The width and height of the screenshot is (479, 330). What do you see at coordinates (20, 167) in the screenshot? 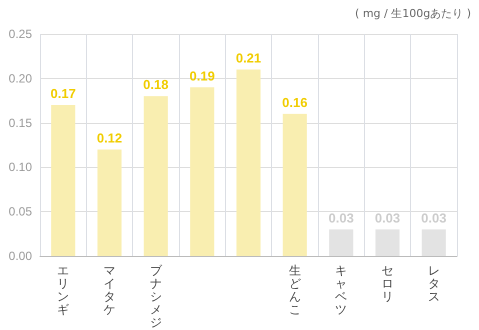
I see `y-tick-label: 0.10` at bounding box center [20, 167].